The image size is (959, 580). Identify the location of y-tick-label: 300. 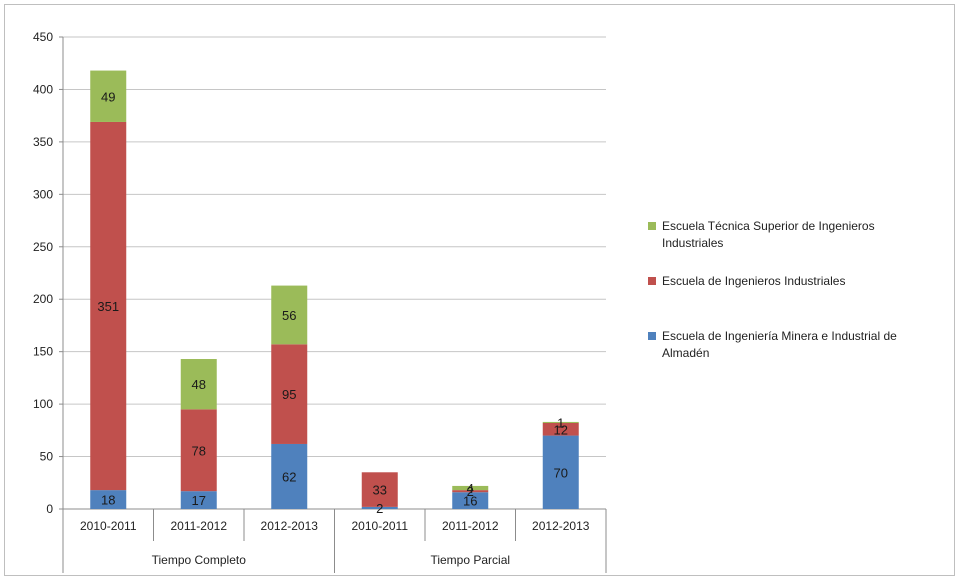
(43, 194).